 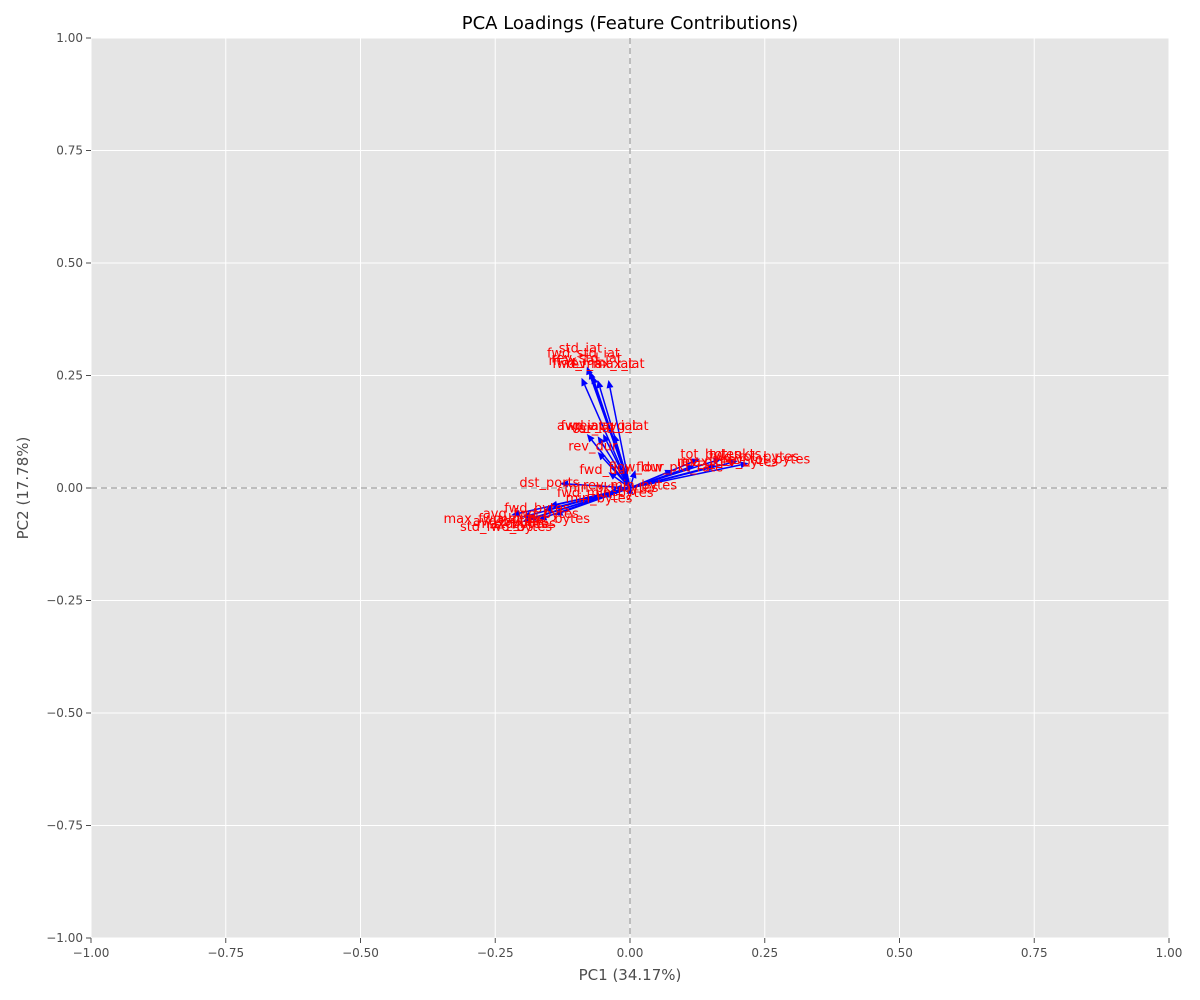 What do you see at coordinates (630, 23) in the screenshot?
I see `chart-title: PCA Loadings (Feature Contributions)` at bounding box center [630, 23].